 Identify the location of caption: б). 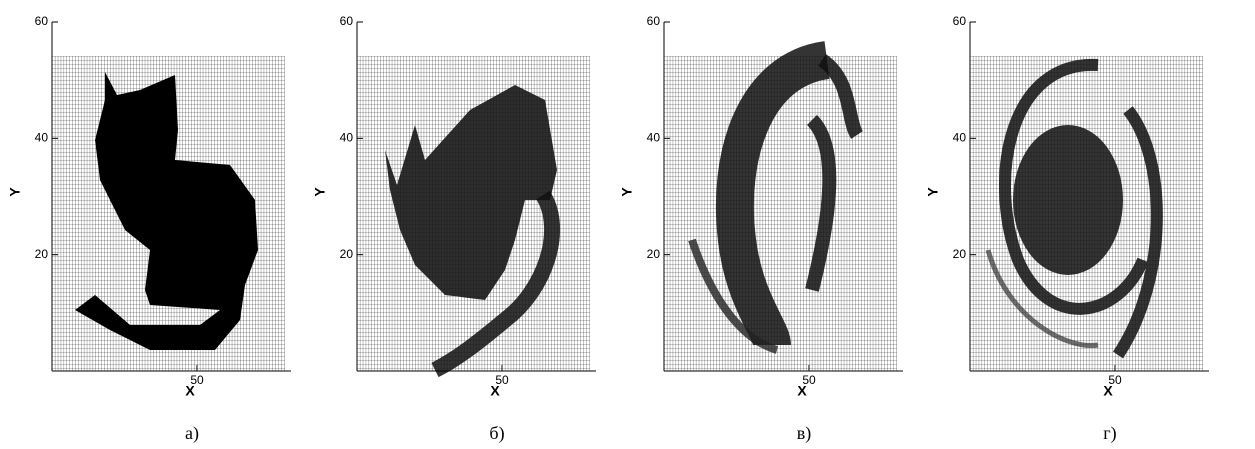
(496, 433).